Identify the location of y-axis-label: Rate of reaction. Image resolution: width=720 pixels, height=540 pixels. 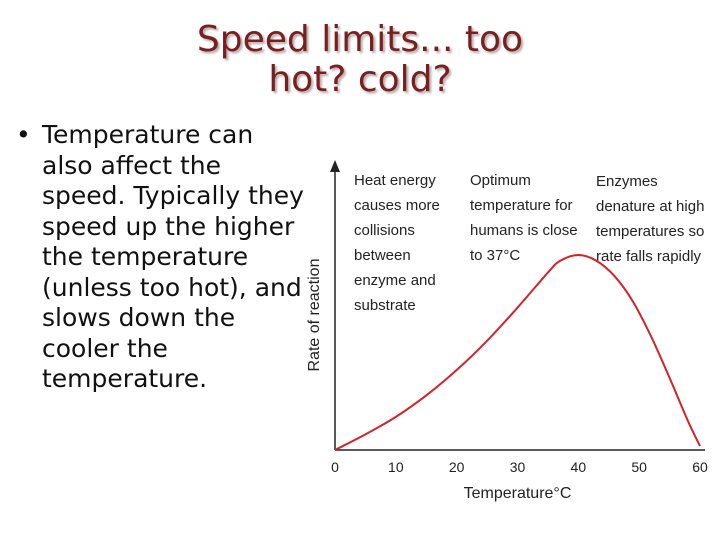
(314, 315).